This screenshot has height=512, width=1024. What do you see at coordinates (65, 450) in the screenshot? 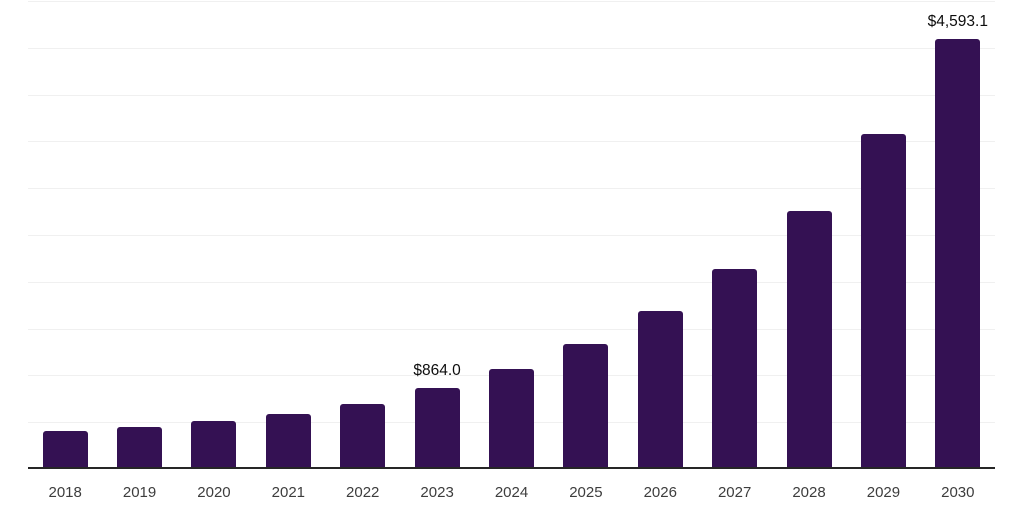
I see `bar-2018` at bounding box center [65, 450].